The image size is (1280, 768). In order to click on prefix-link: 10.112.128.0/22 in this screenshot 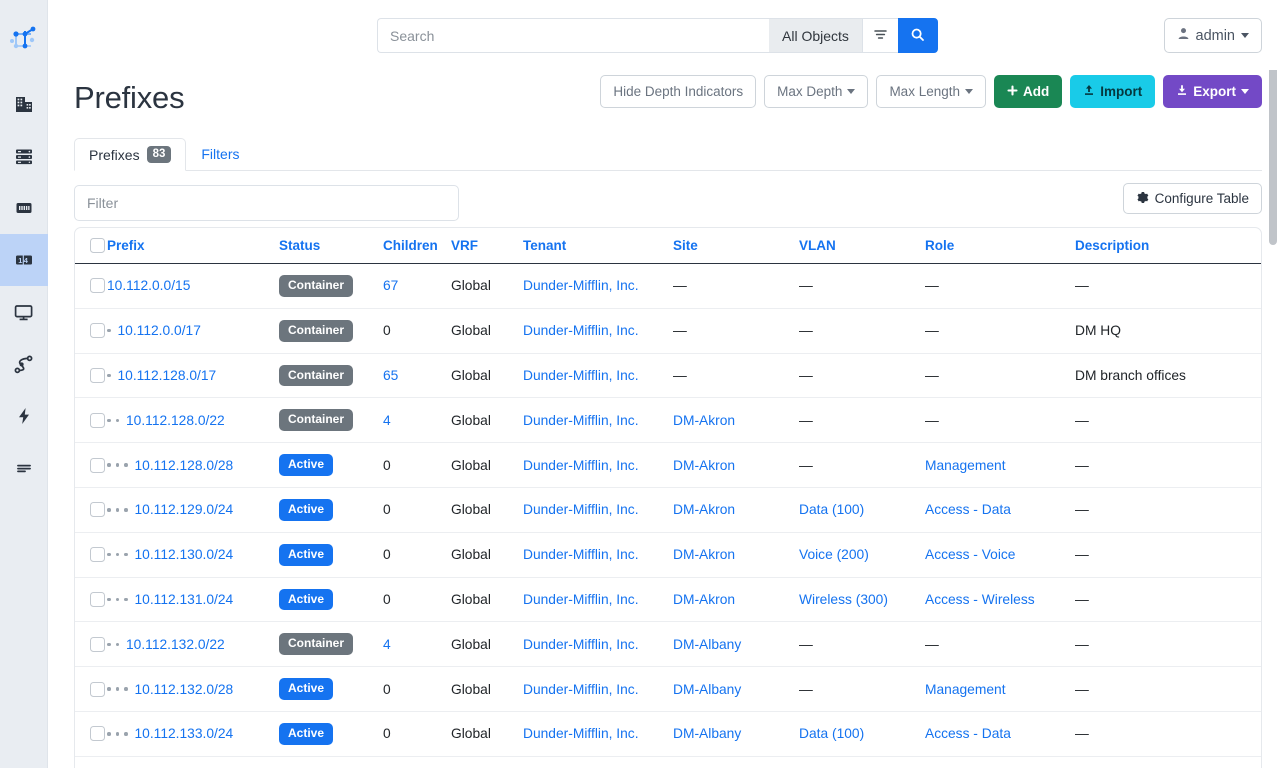, I will do `click(175, 420)`.